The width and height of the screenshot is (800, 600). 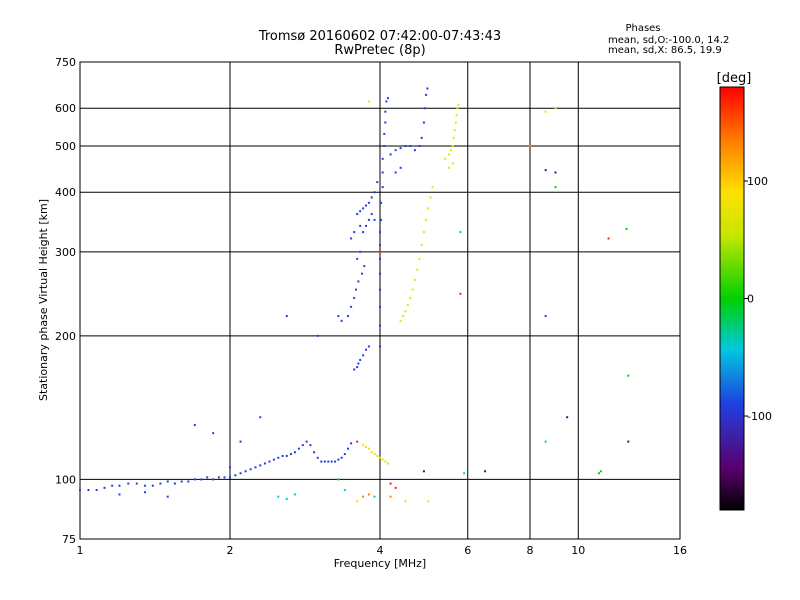 I want to click on x-tick-label: 8, so click(x=530, y=550).